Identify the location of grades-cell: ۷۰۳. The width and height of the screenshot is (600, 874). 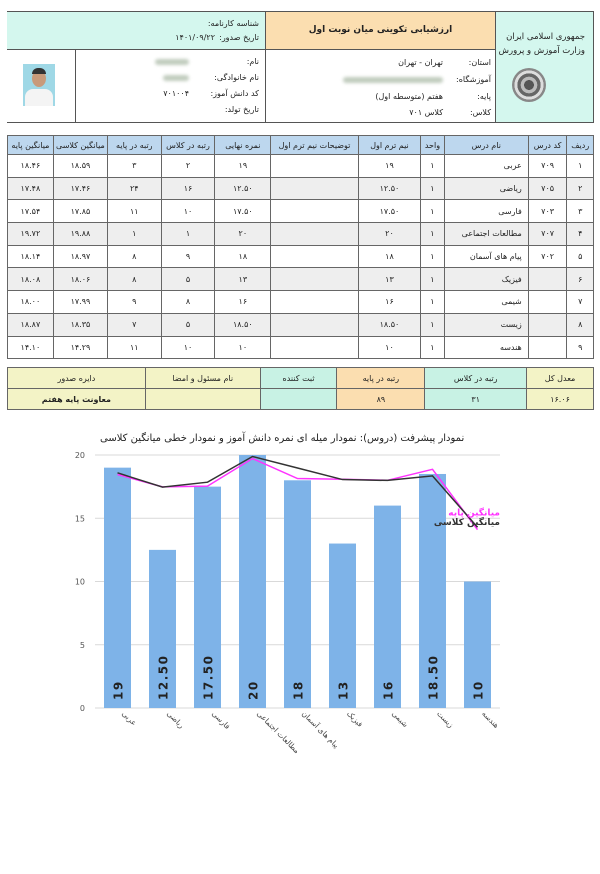
(547, 211).